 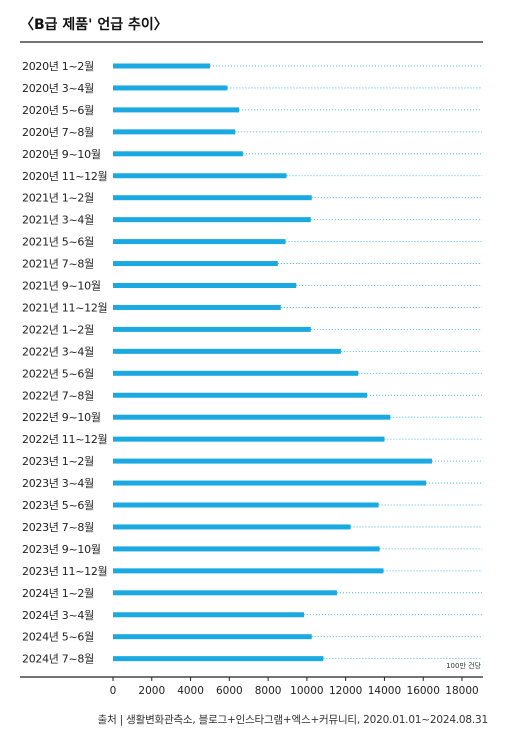 I want to click on x-tick-label: 12000, so click(x=345, y=691).